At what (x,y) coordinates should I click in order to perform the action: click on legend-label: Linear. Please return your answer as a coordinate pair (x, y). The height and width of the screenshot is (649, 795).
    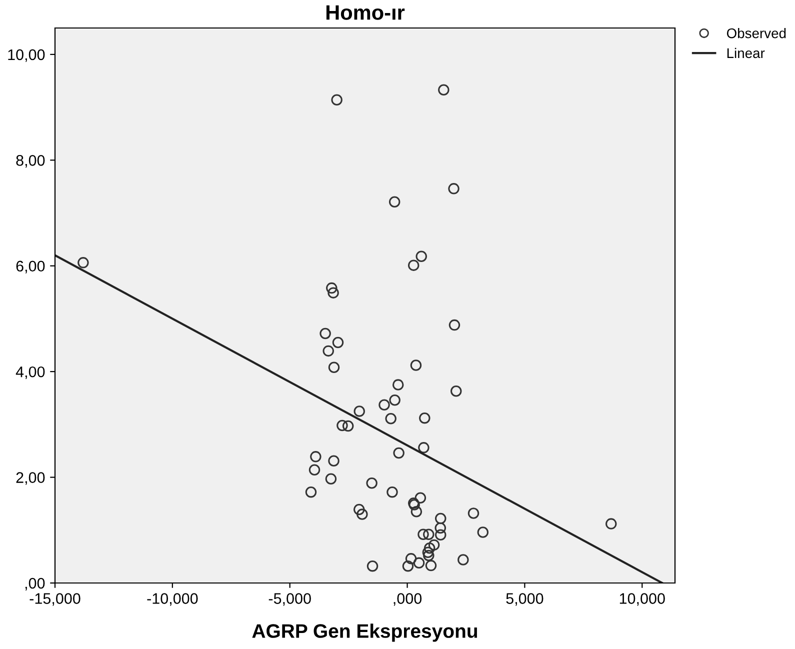
    Looking at the image, I should click on (746, 53).